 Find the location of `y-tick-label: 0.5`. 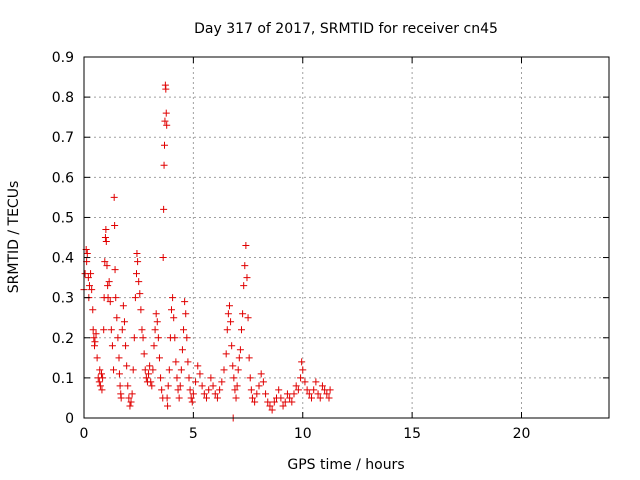

y-tick-label: 0.5 is located at coordinates (63, 218).